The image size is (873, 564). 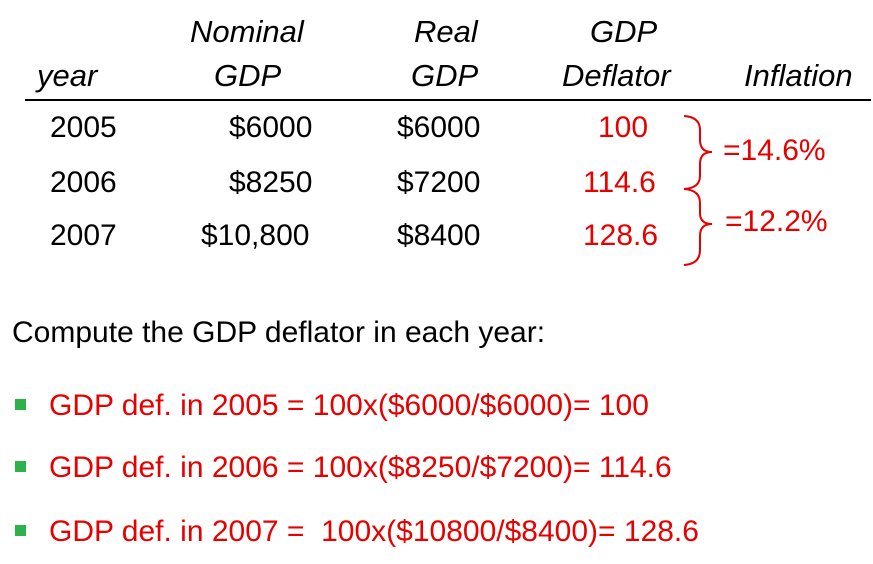 I want to click on header-nominal-line1: Nominal, so click(x=247, y=31).